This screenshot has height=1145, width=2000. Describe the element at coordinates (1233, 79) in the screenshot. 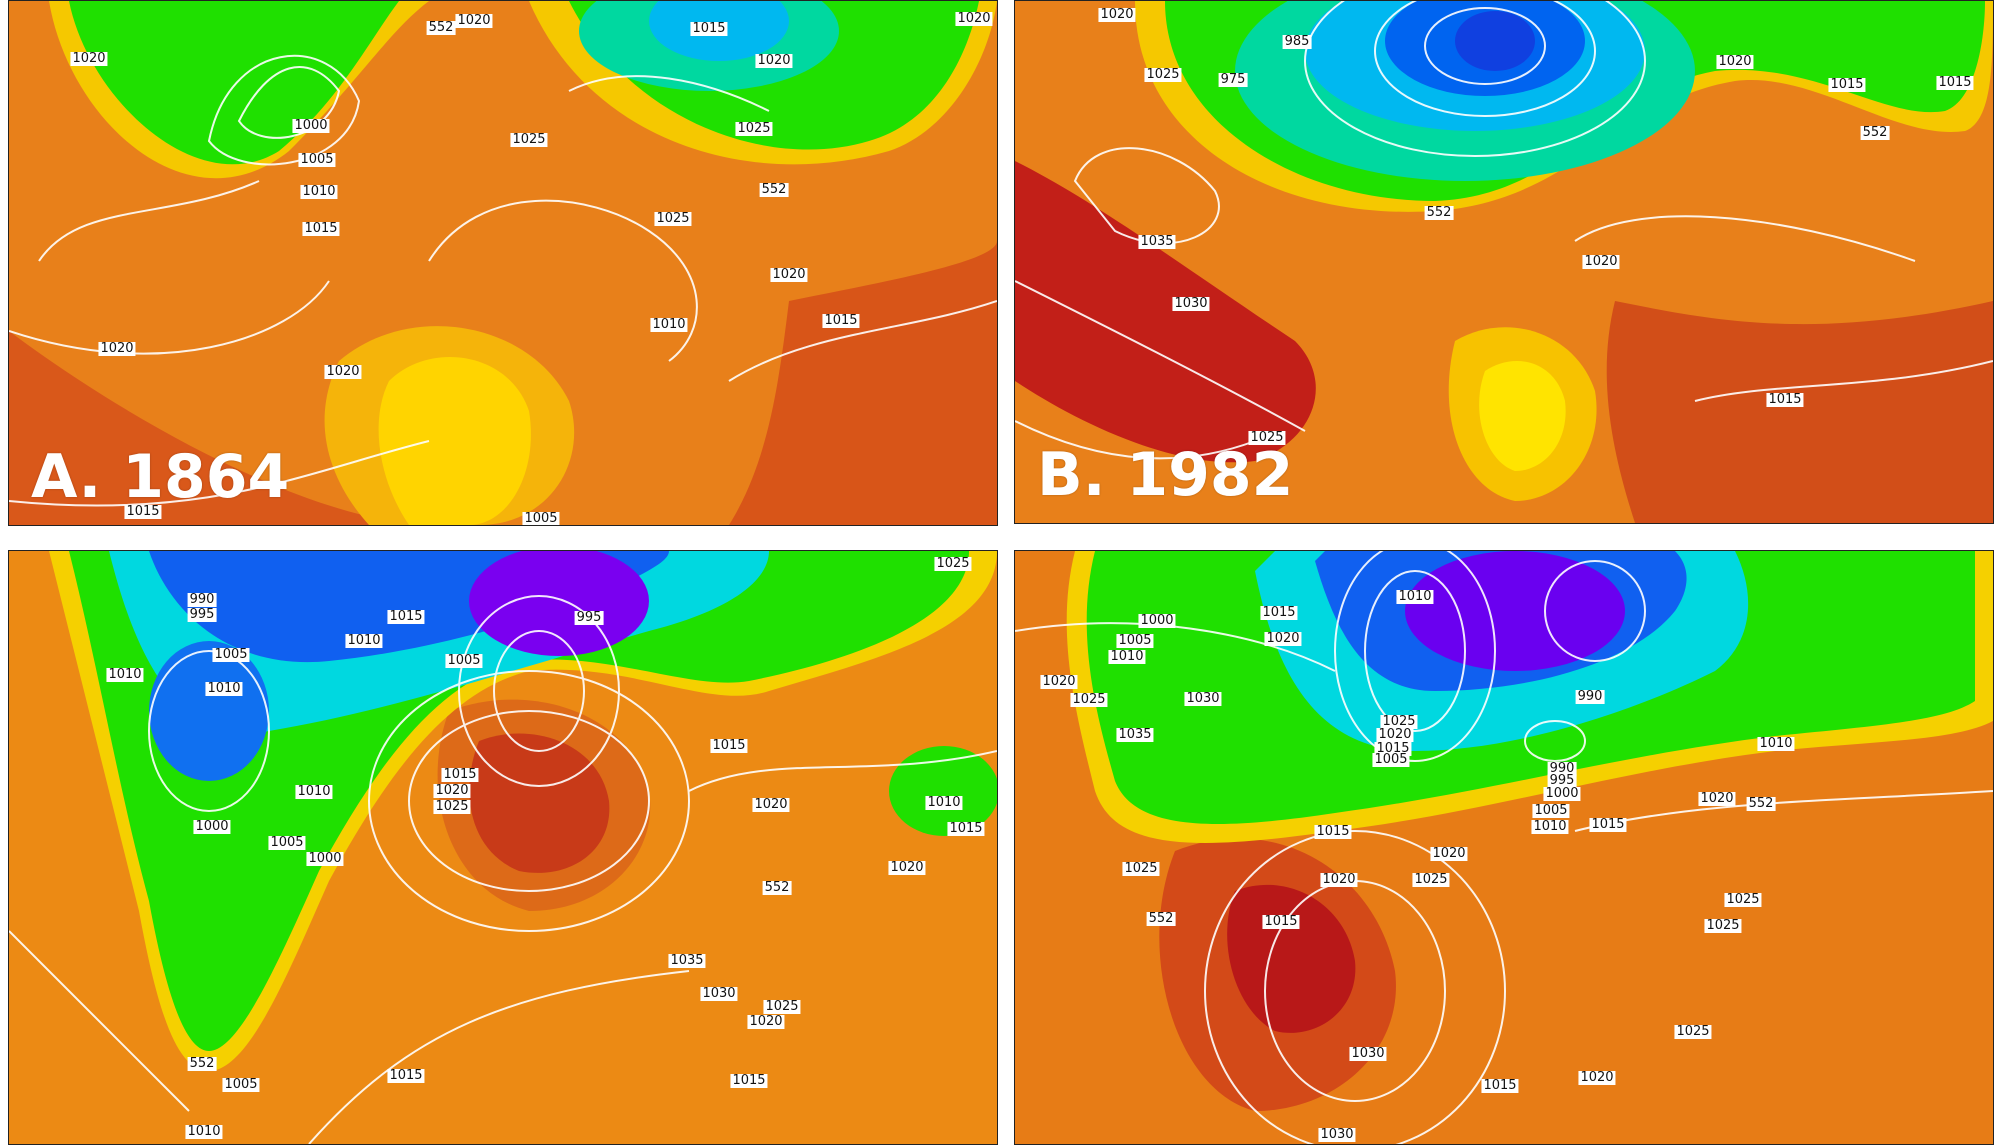

I see `isobar-label: 975` at that location.